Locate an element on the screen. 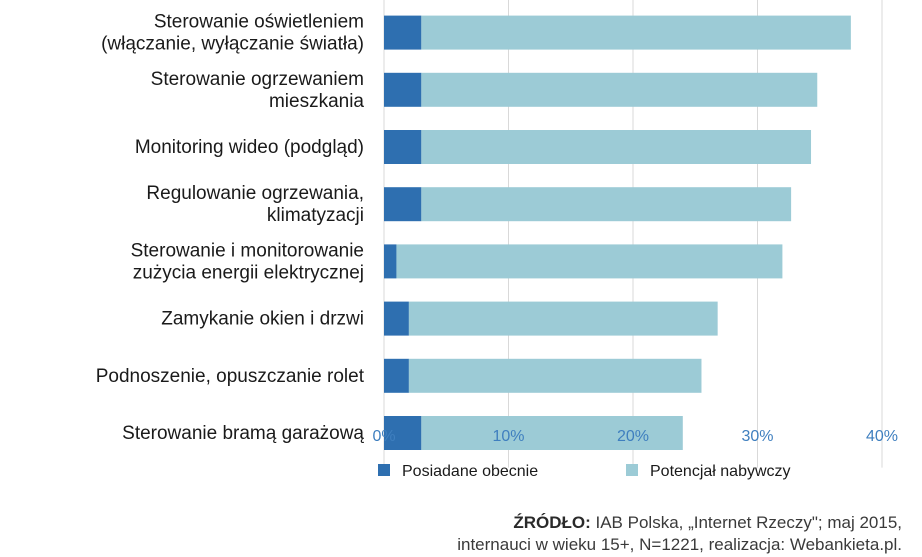  source-text-1: IAB Polska, „Internet Rzeczy"; maj 2015, is located at coordinates (749, 522).